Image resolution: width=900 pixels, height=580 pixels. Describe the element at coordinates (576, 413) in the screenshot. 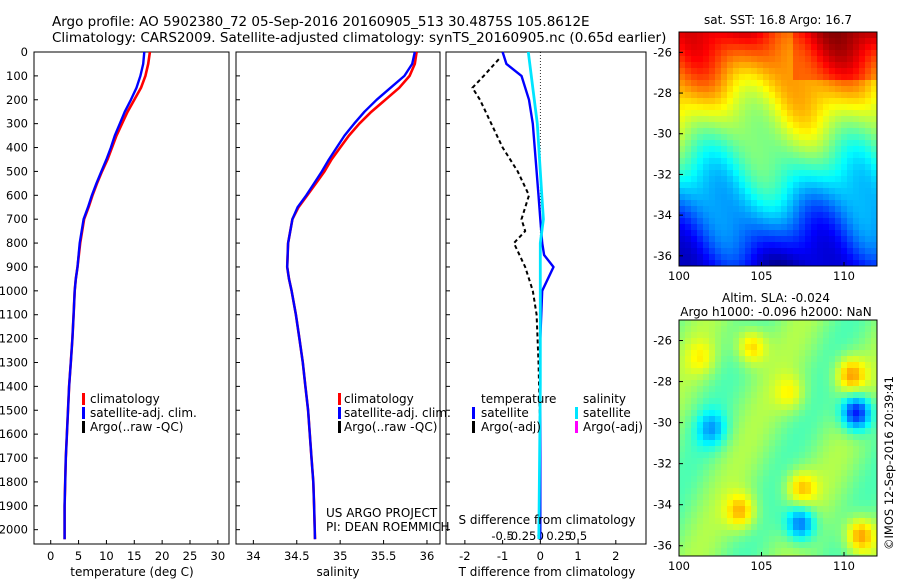

I see `legend-swatch-s-satellite` at that location.